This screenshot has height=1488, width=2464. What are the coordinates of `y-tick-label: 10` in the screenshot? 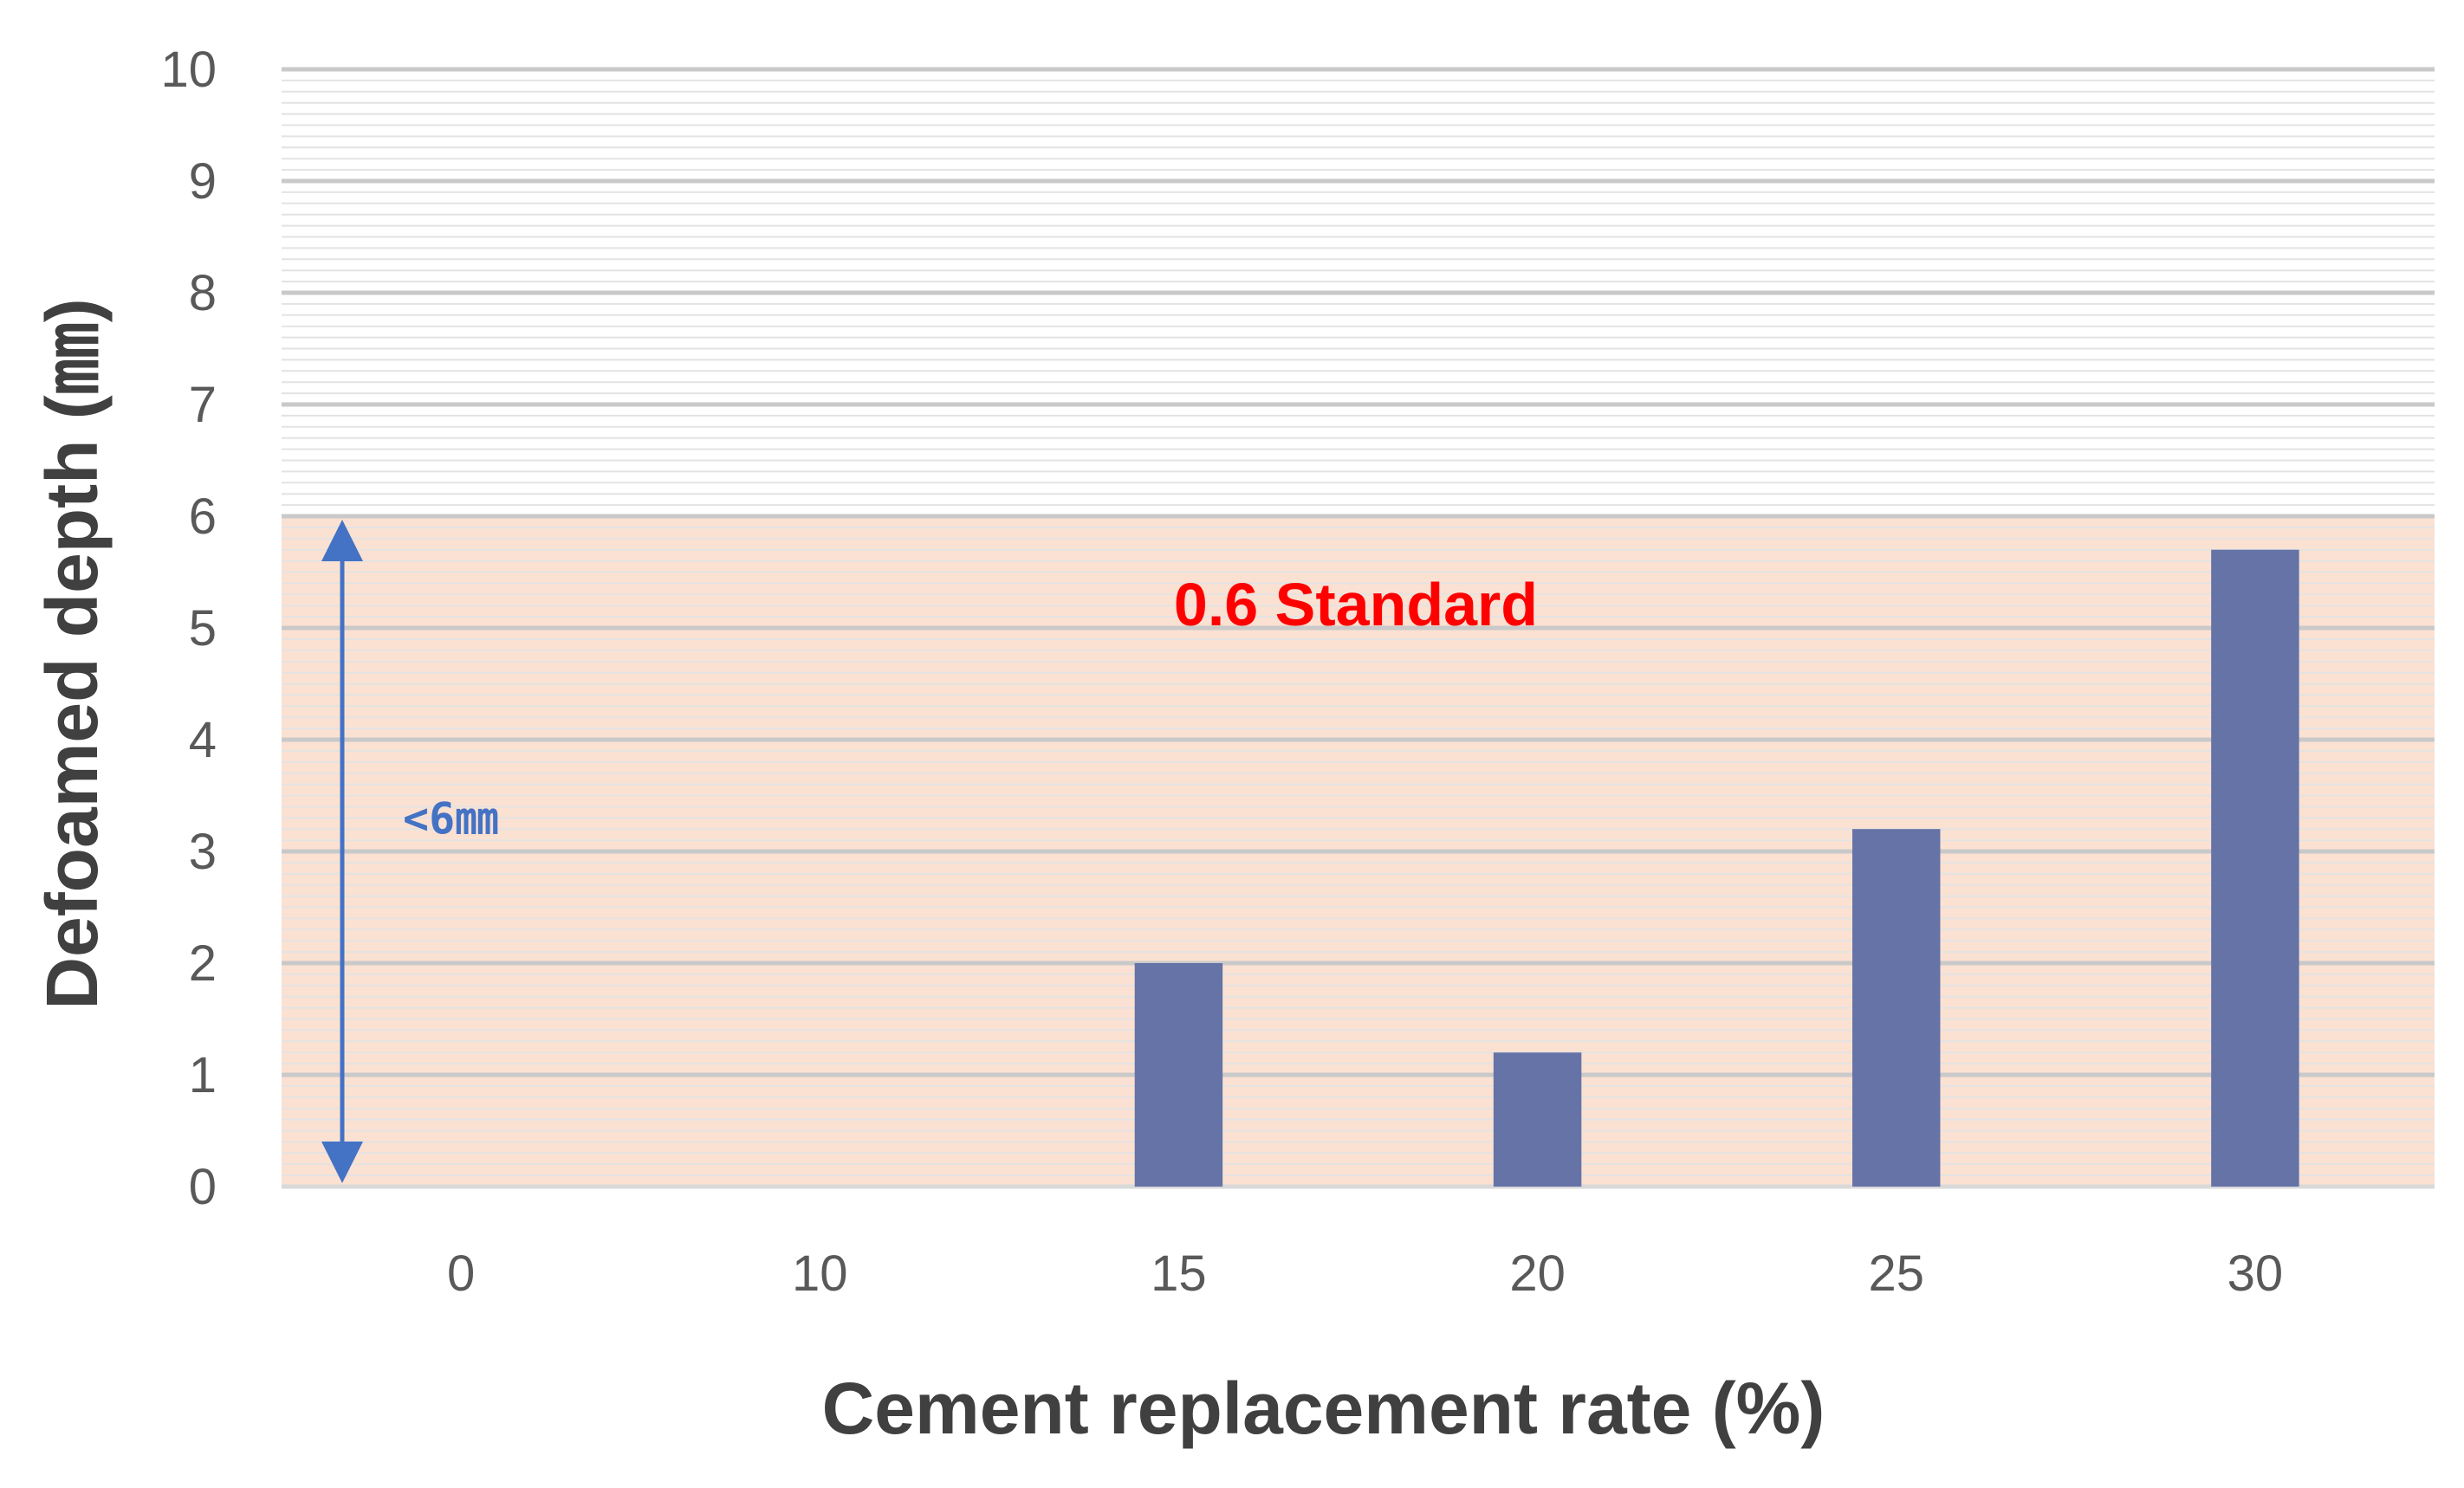 It's located at (188, 70).